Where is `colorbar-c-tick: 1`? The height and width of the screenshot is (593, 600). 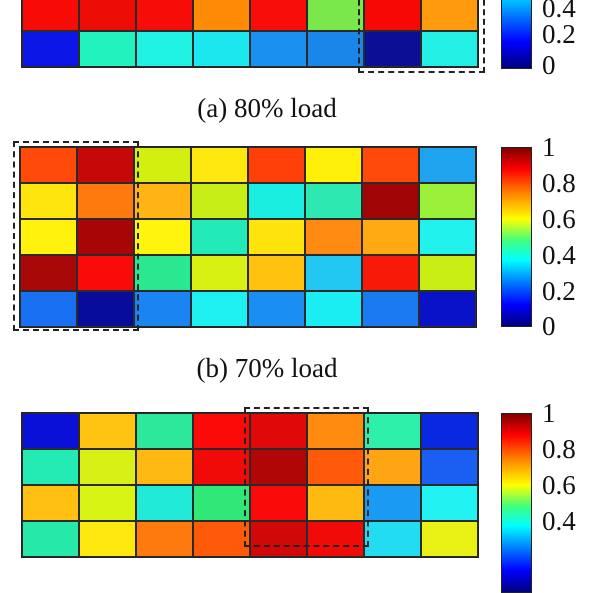
colorbar-c-tick: 1 is located at coordinates (549, 413).